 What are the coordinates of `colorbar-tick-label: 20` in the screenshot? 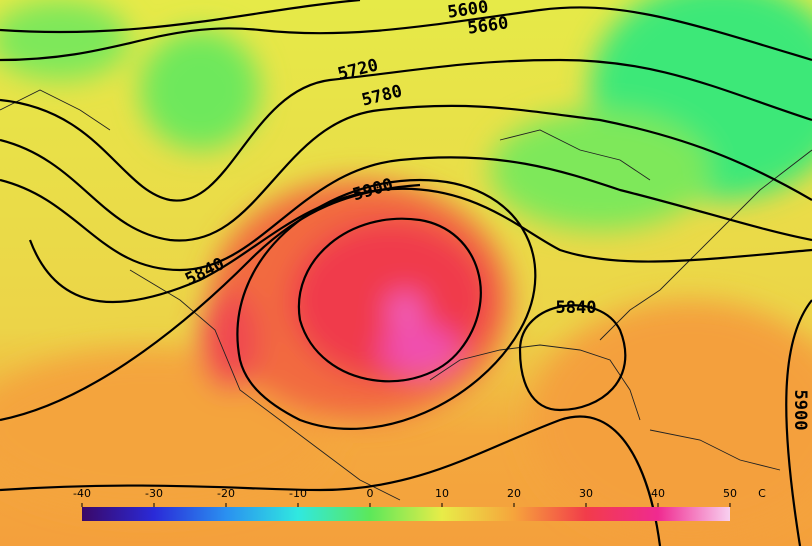 It's located at (514, 493).